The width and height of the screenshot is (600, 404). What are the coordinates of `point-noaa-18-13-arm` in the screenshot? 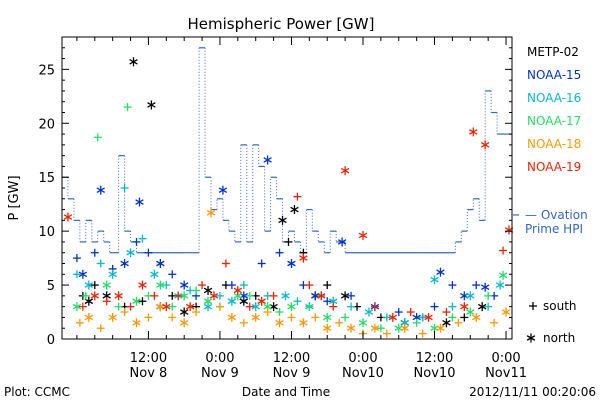 It's located at (232, 317).